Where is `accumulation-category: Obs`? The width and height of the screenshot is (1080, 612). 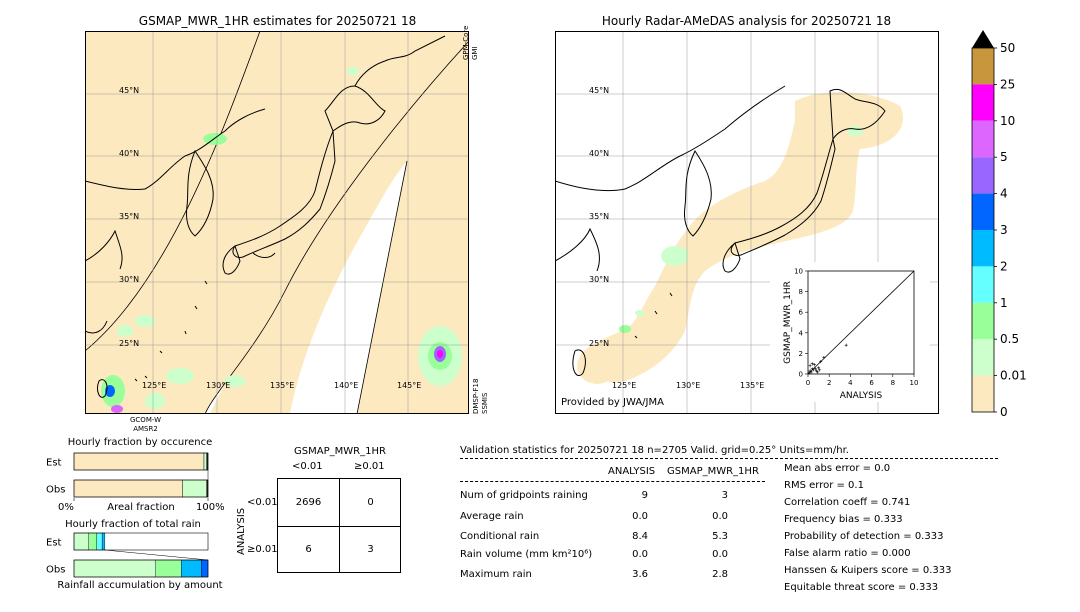
accumulation-category: Obs is located at coordinates (55, 570).